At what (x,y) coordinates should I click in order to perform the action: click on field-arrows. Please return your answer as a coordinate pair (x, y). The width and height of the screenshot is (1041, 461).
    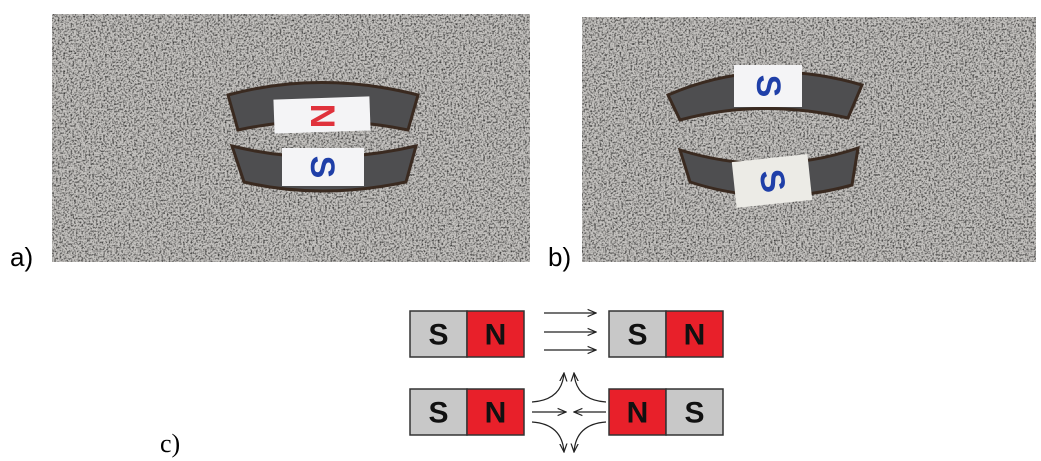
    Looking at the image, I should click on (569, 382).